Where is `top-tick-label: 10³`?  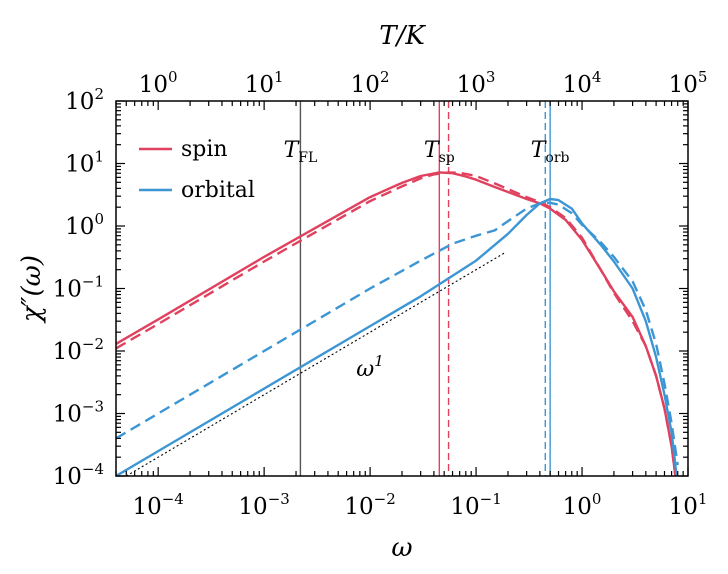 top-tick-label: 10³ is located at coordinates (476, 83).